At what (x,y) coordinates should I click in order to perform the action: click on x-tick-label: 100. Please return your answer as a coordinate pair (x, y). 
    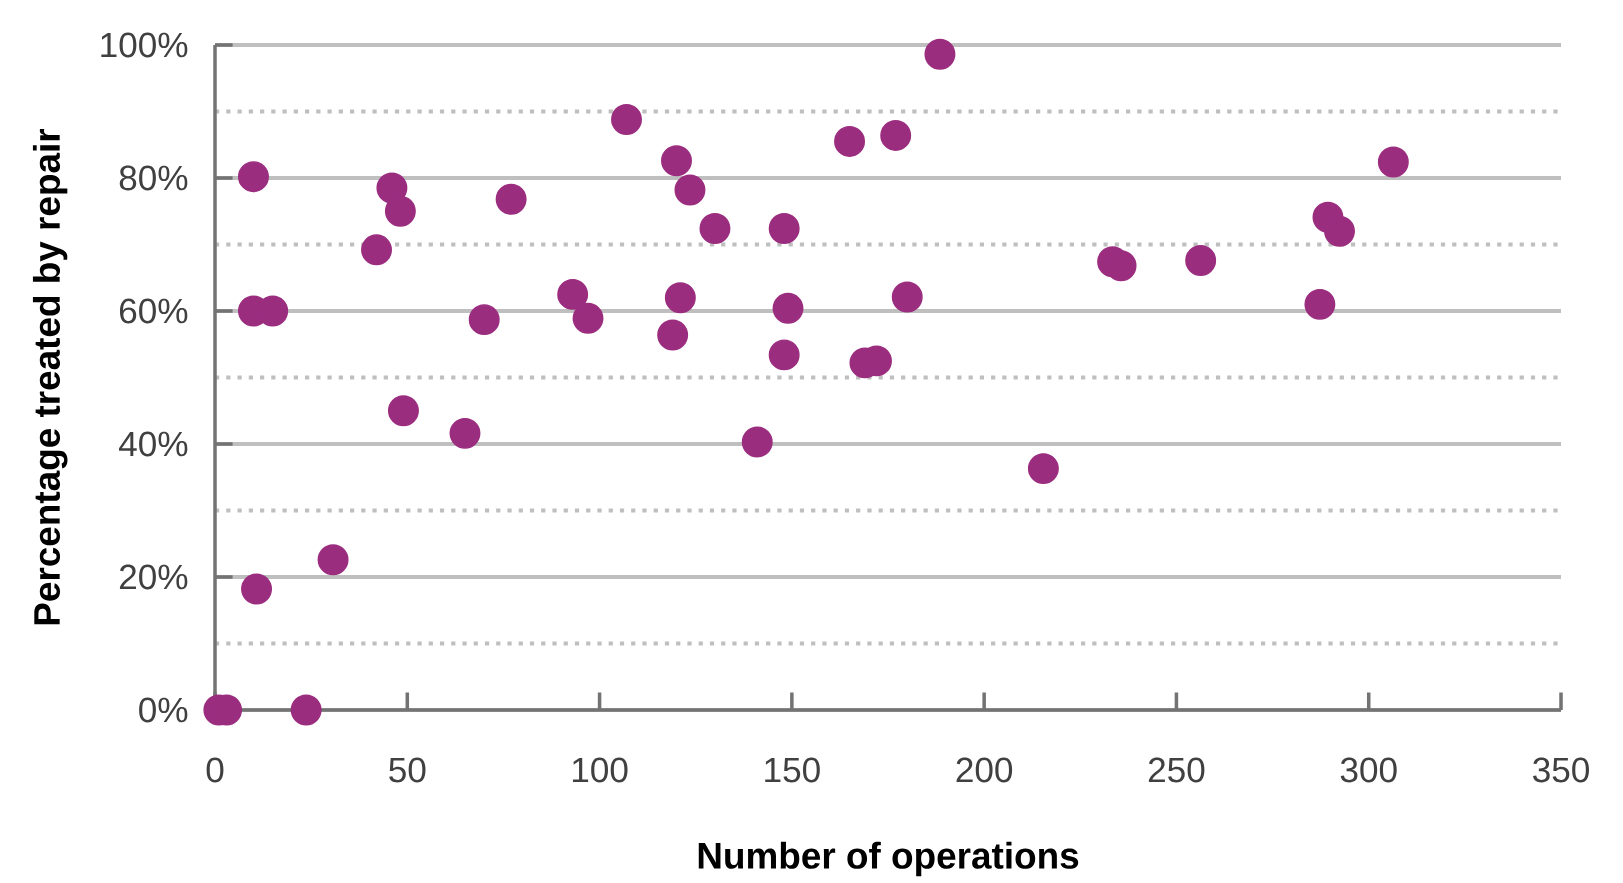
    Looking at the image, I should click on (600, 770).